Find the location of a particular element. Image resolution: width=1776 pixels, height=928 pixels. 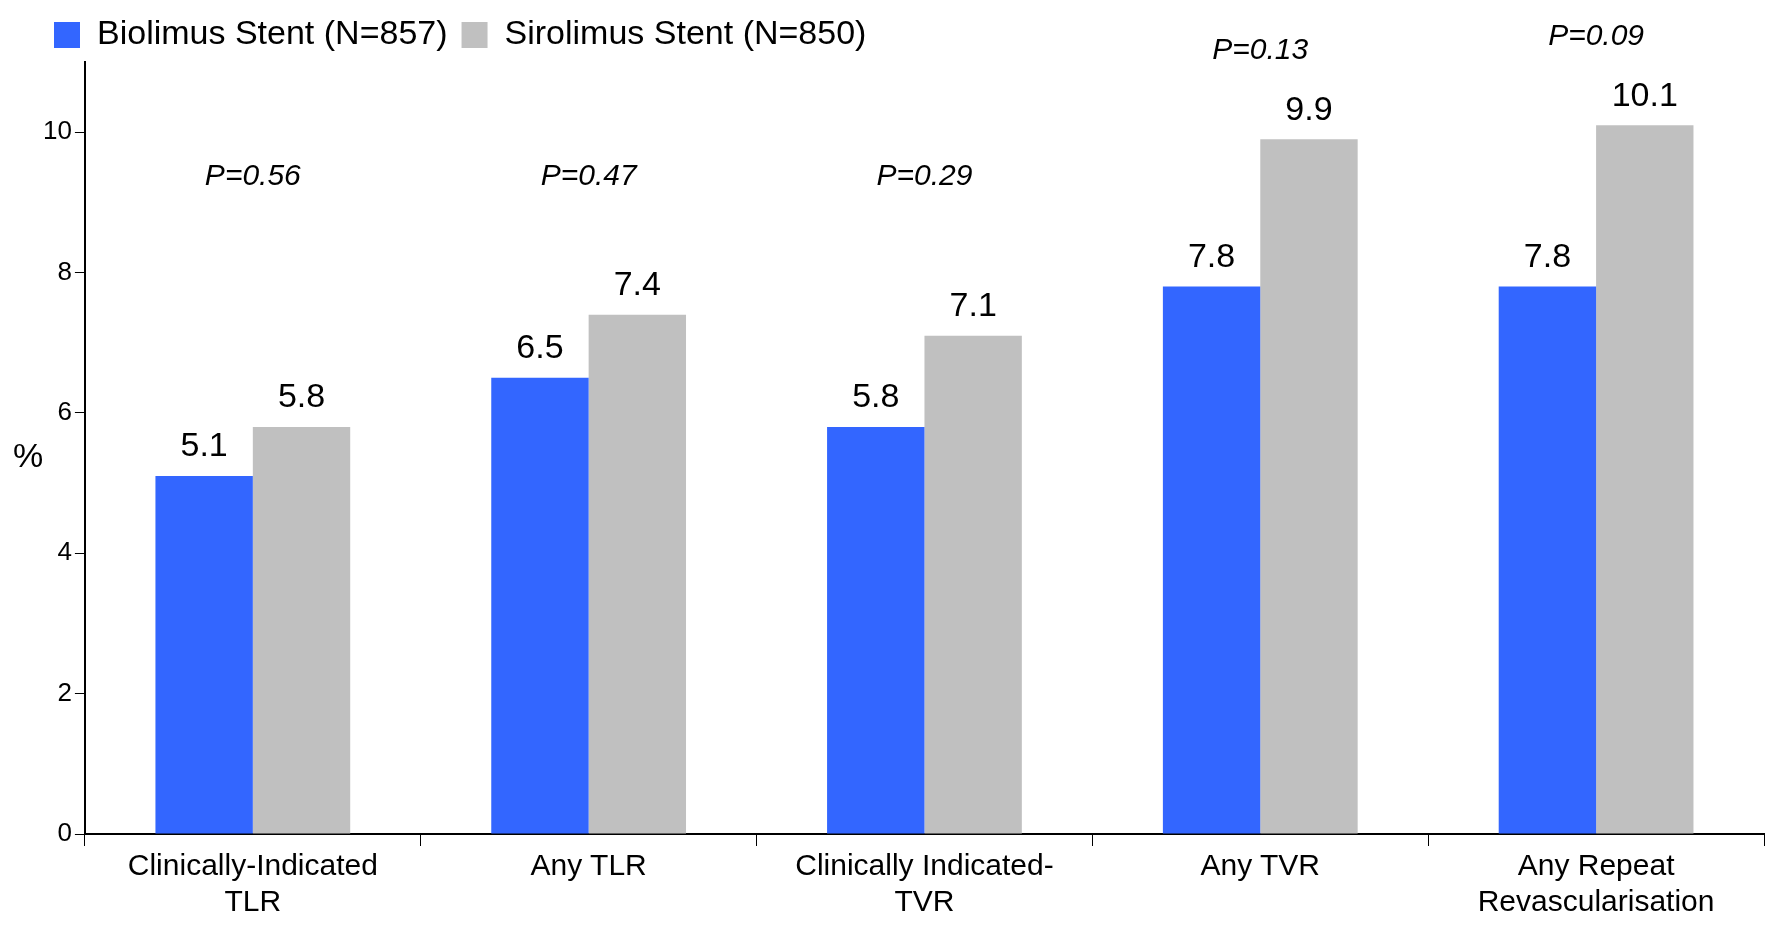

annotation: P=0.56 is located at coordinates (253, 175).